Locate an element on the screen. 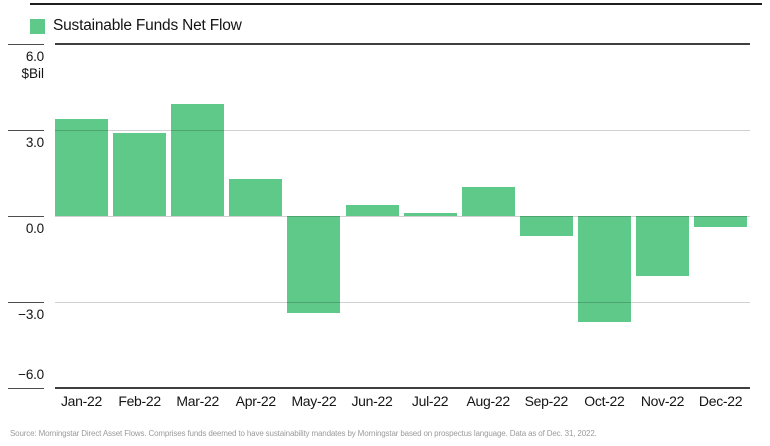  y-tick-label-−6.0: −6.0 is located at coordinates (31, 374).